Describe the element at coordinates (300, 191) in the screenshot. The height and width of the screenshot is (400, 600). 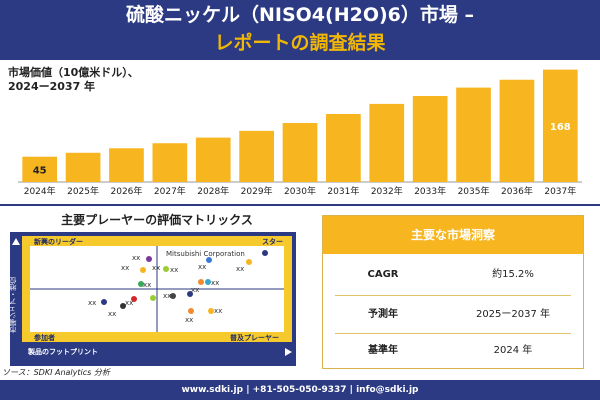
I see `x-tick-label: 2030年` at that location.